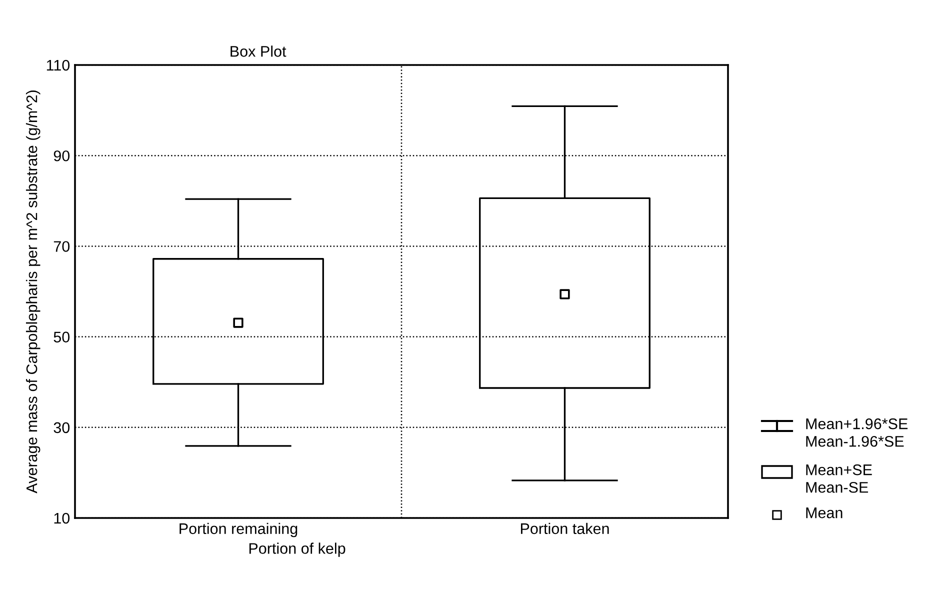 This screenshot has width=943, height=594. I want to click on y-tick-label: 30, so click(62, 428).